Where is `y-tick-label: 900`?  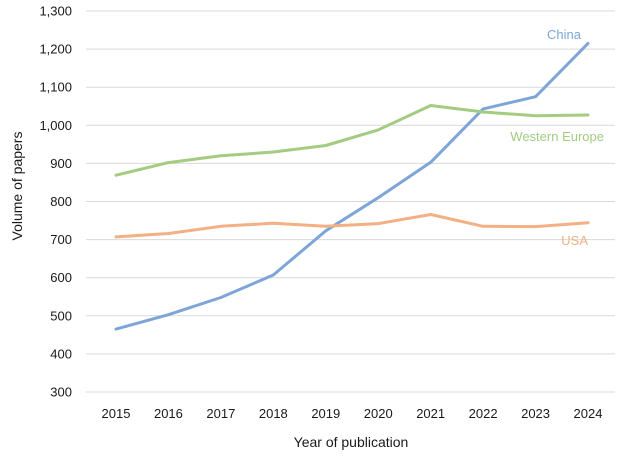
y-tick-label: 900 is located at coordinates (61, 163).